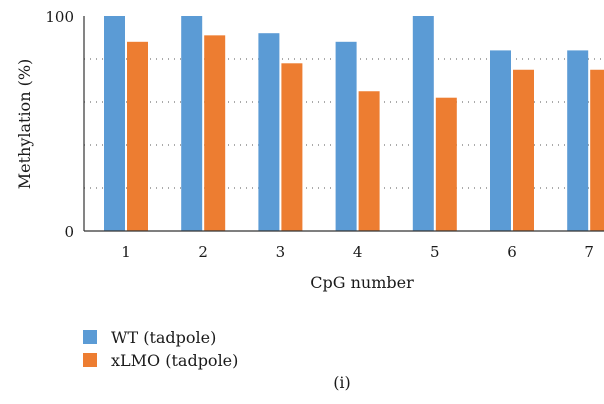 The image size is (604, 404). What do you see at coordinates (90, 360) in the screenshot?
I see `legend-swatch-xlmo` at bounding box center [90, 360].